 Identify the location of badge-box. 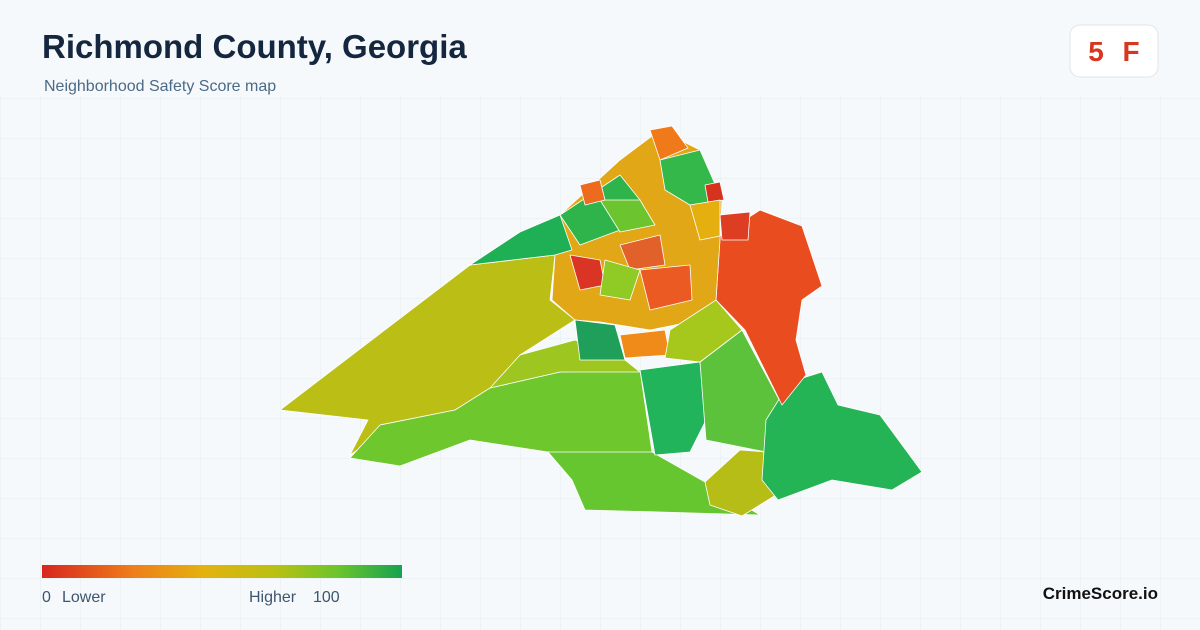
(1114, 51).